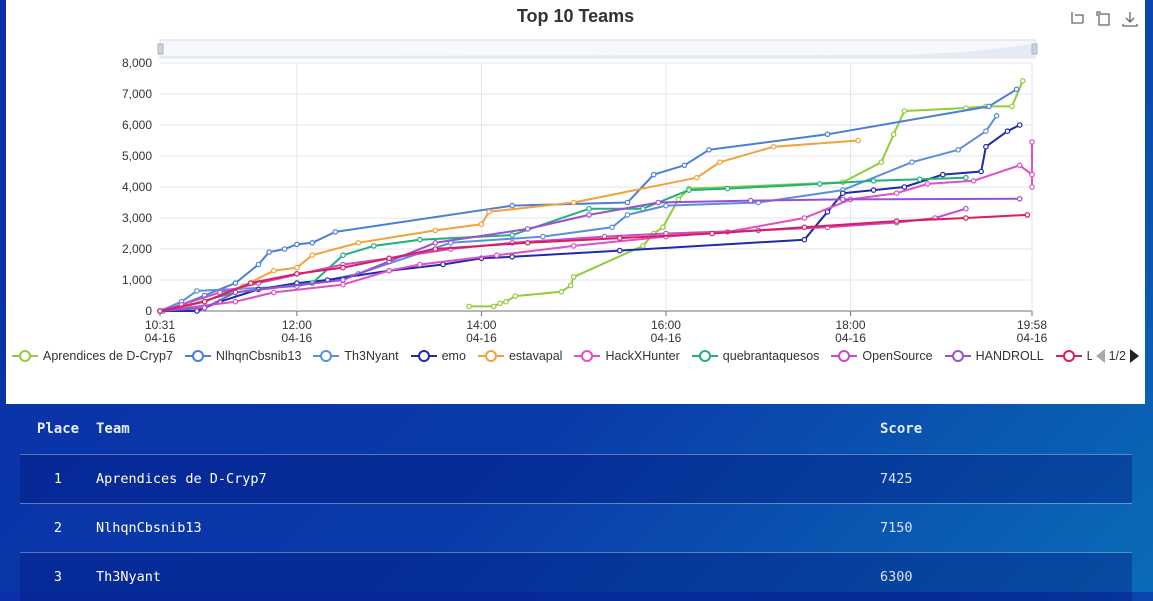 This screenshot has height=601, width=1153. Describe the element at coordinates (576, 478) in the screenshot. I see `table-row: 1 Aprendices de D-Cryp7 7425` at that location.